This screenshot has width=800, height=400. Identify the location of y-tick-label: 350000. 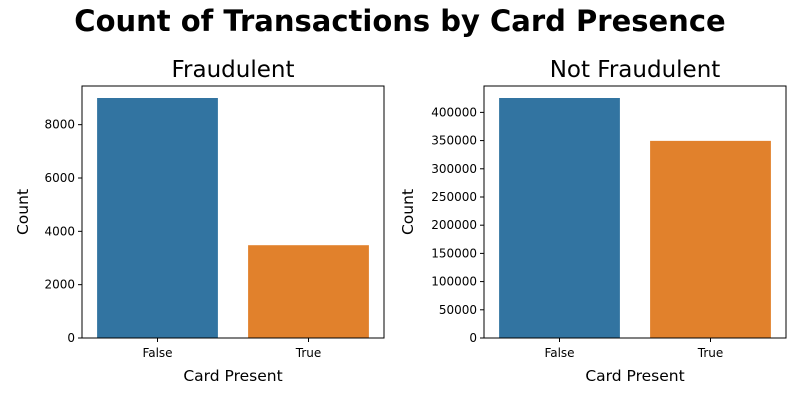
(454, 141).